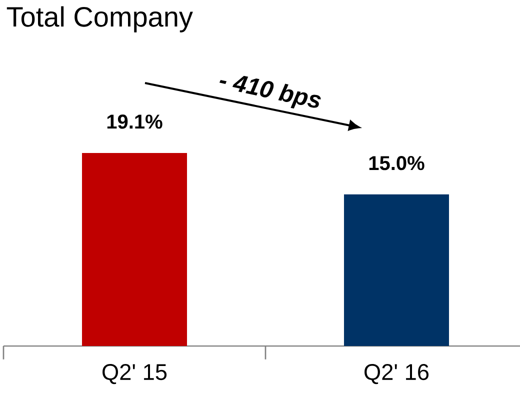 This screenshot has height=409, width=520. I want to click on x-tick-label: Q2' 15, so click(134, 374).